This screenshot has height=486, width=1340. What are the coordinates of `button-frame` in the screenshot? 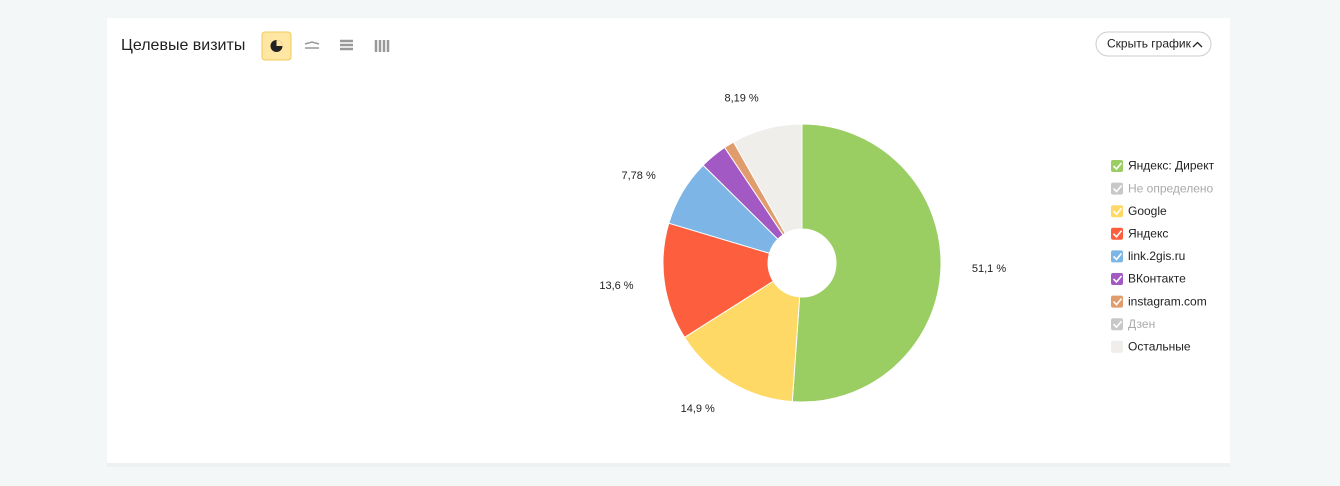 It's located at (1153, 44).